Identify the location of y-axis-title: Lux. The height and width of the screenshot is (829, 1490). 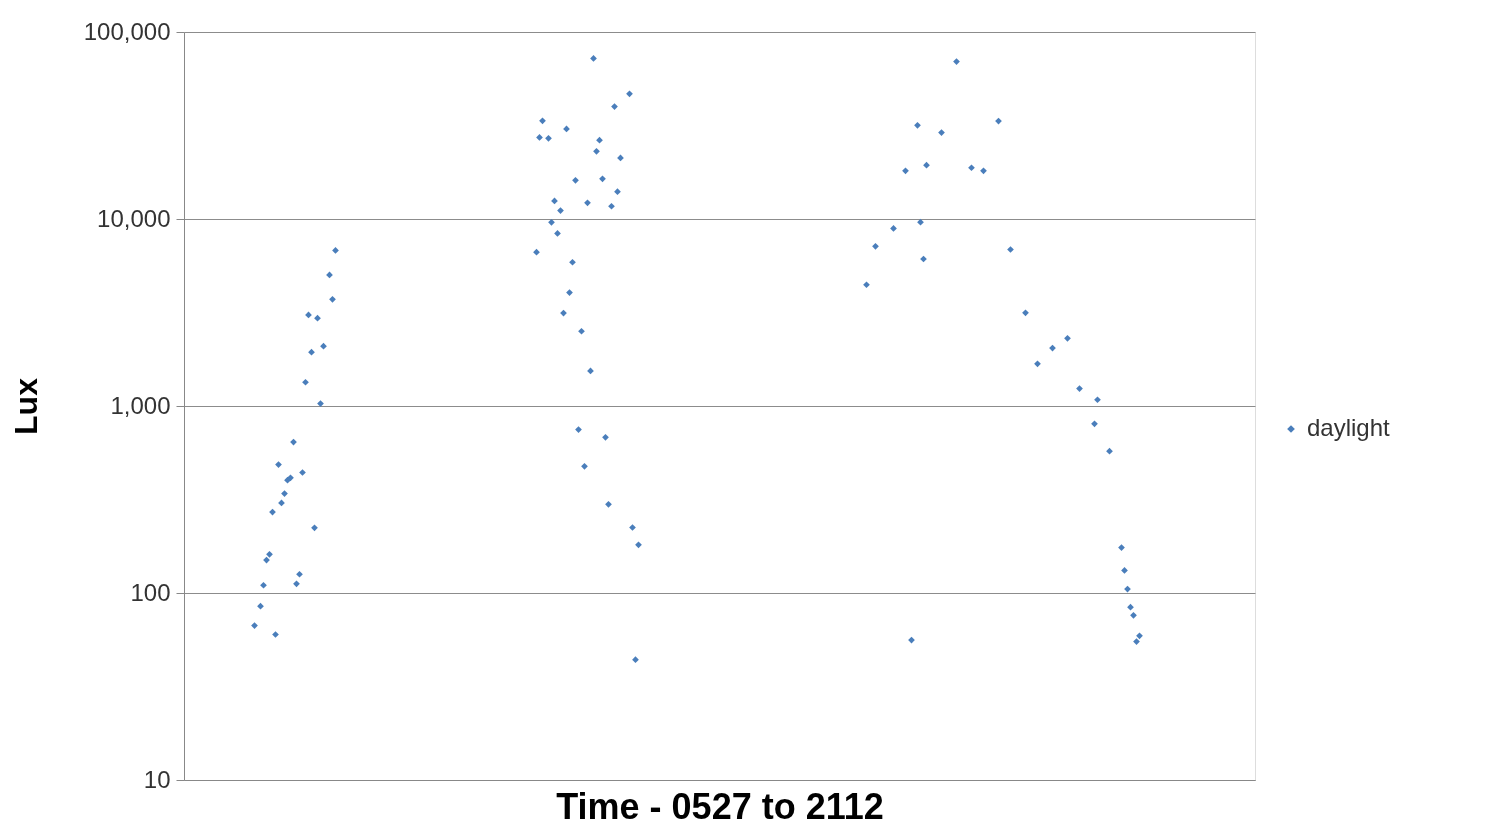
(25, 406).